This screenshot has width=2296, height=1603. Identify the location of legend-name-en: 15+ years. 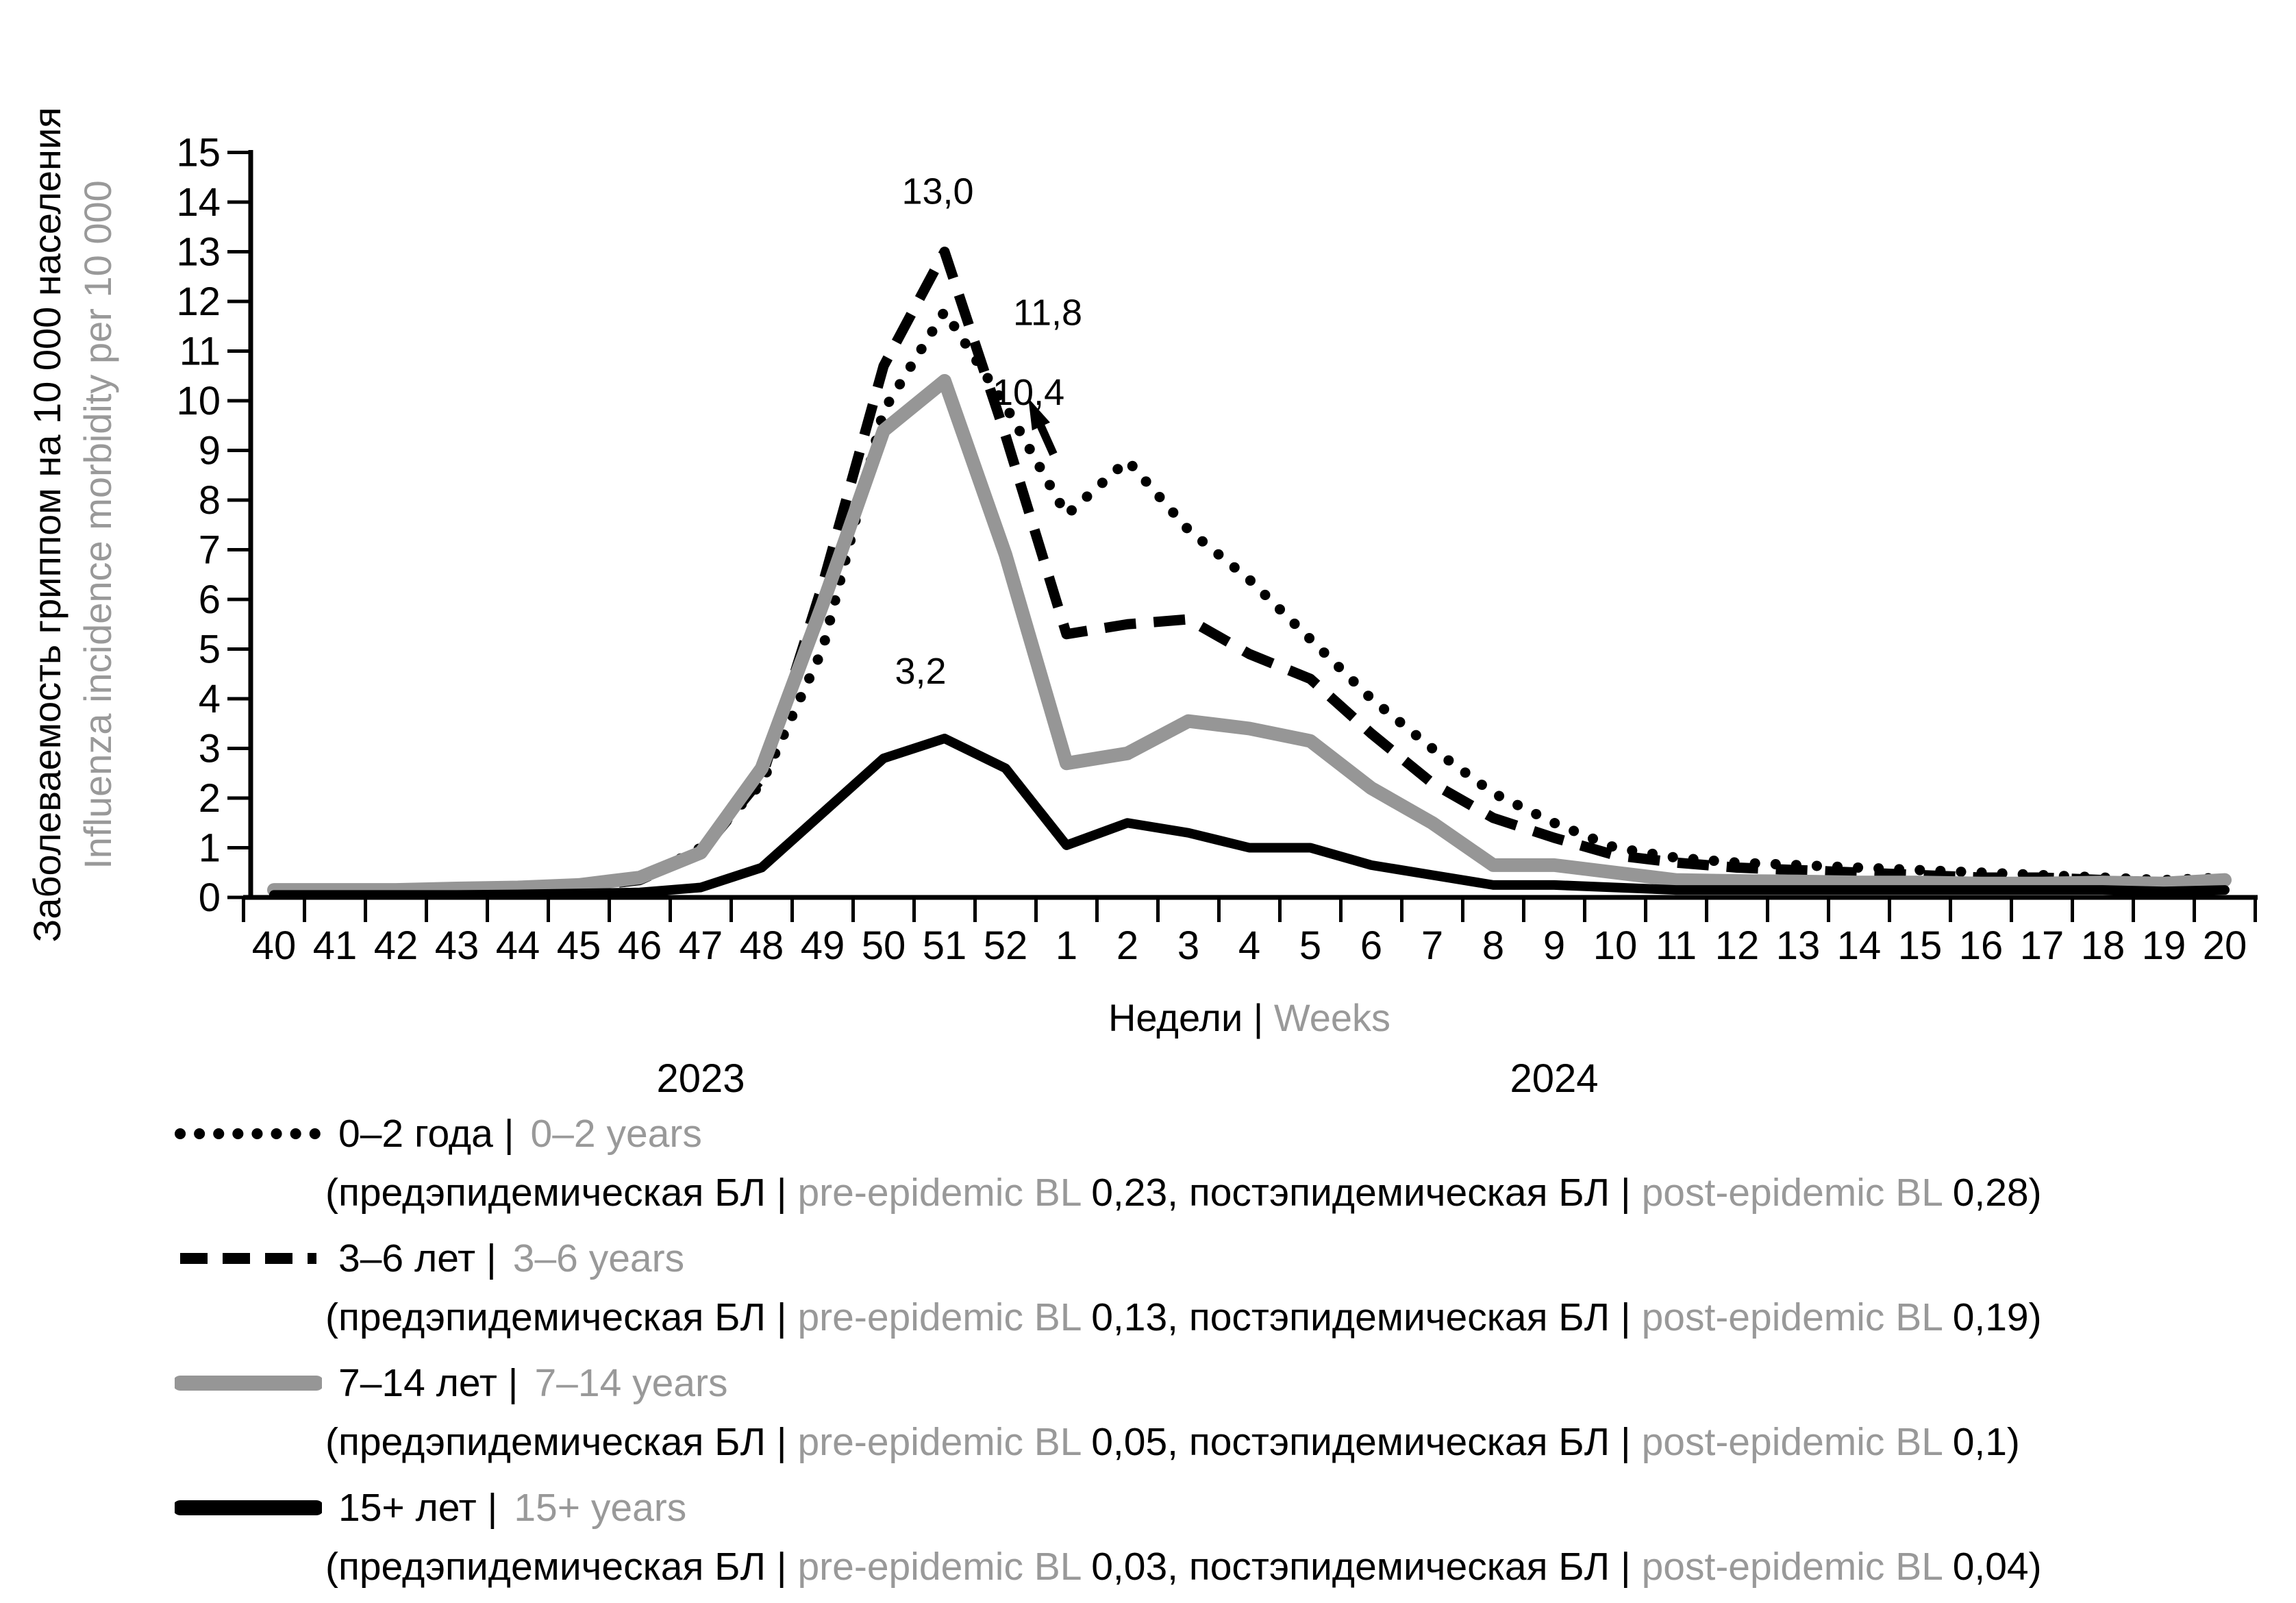
(600, 1508).